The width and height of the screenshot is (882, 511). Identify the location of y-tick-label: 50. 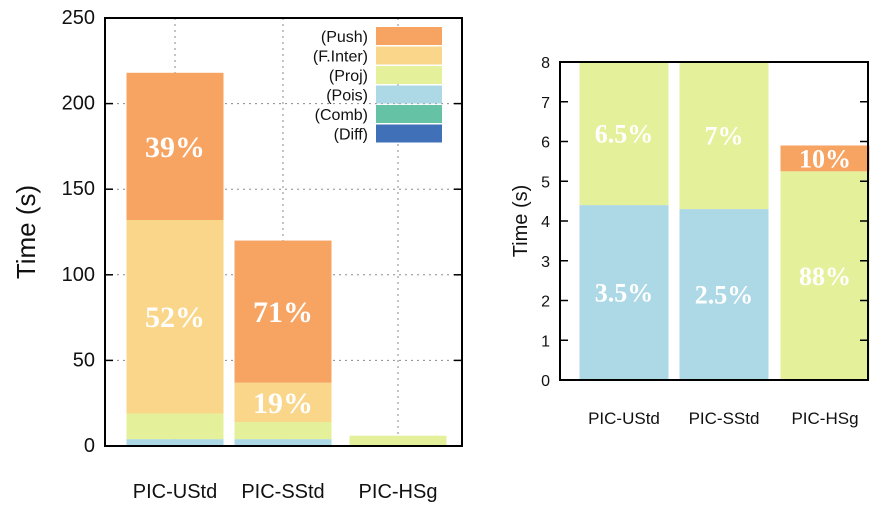
(84, 360).